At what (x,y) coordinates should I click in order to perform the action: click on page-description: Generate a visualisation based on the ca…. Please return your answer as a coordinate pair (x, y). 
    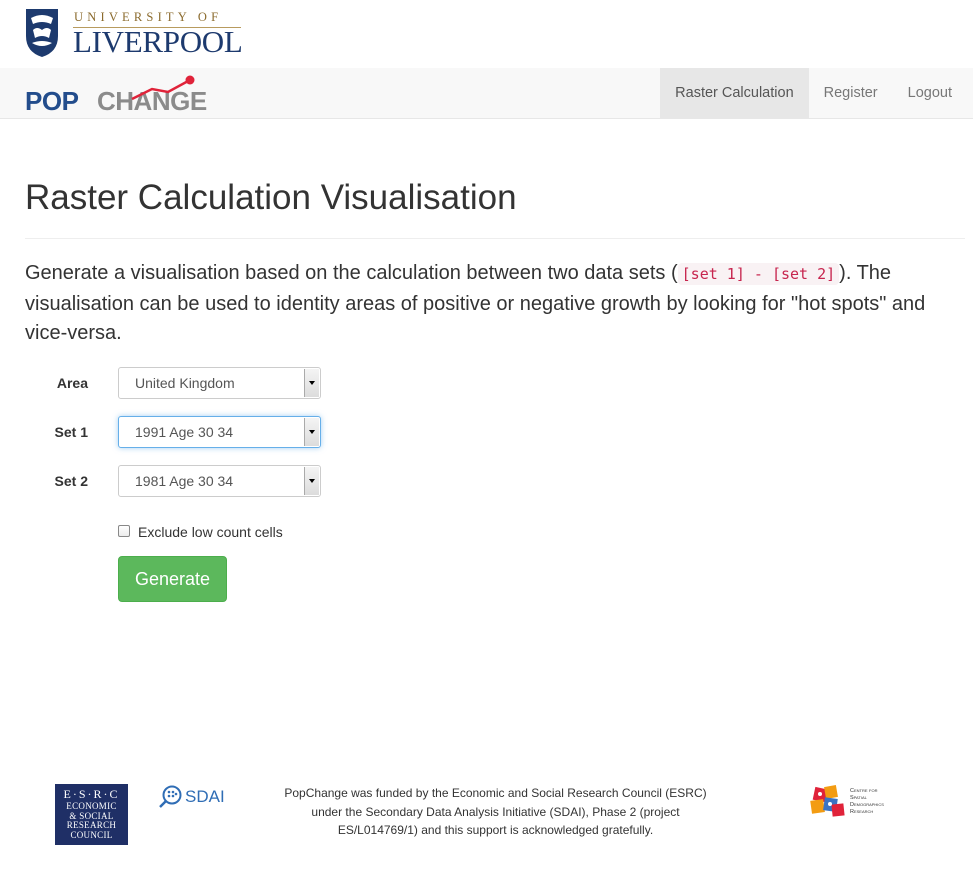
    Looking at the image, I should click on (492, 304).